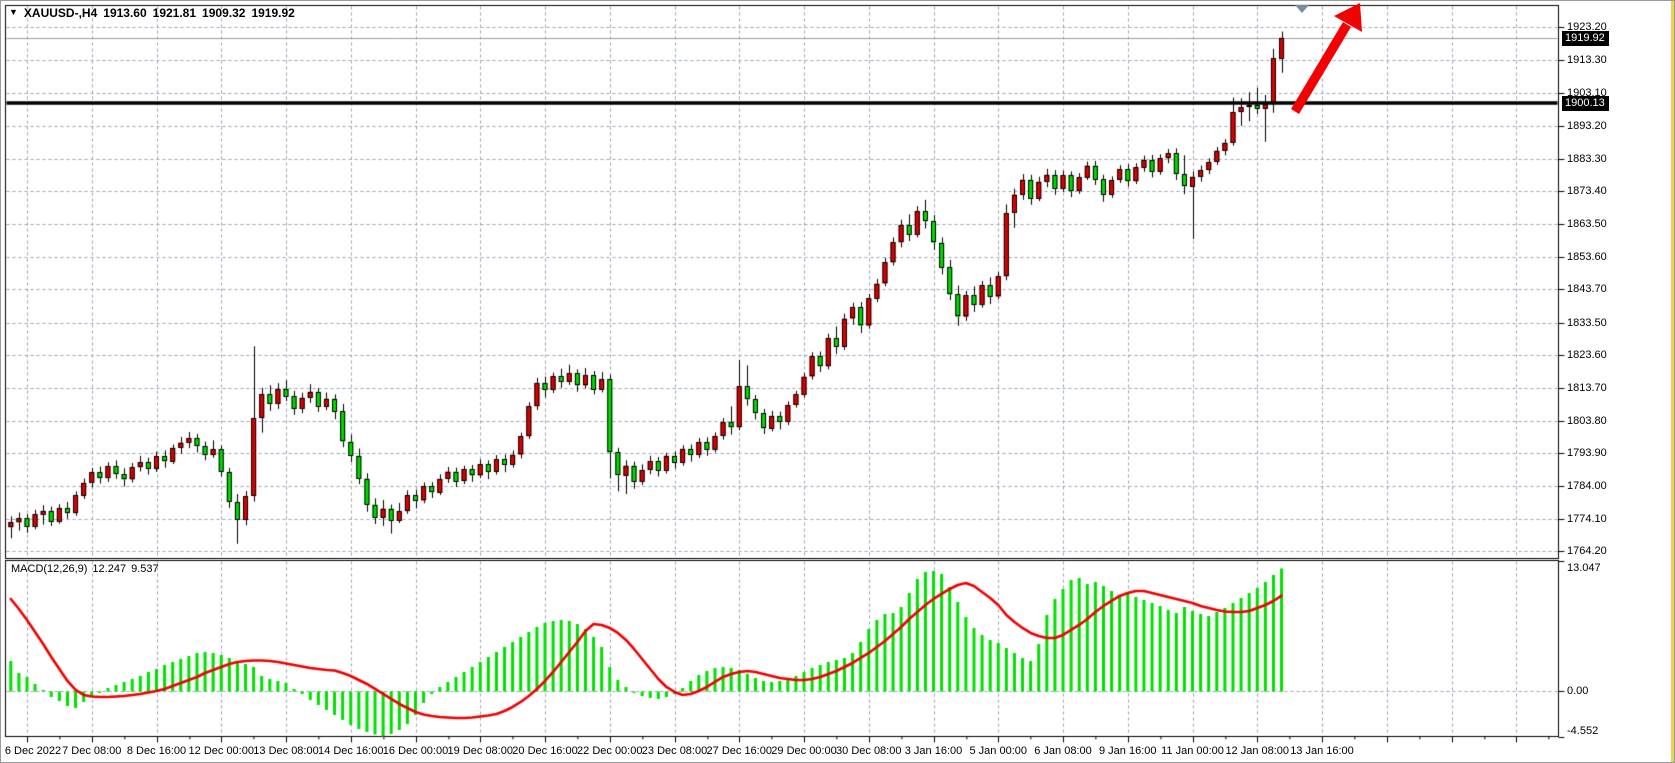  What do you see at coordinates (1587, 289) in the screenshot?
I see `price-axis-label: 1843.70` at bounding box center [1587, 289].